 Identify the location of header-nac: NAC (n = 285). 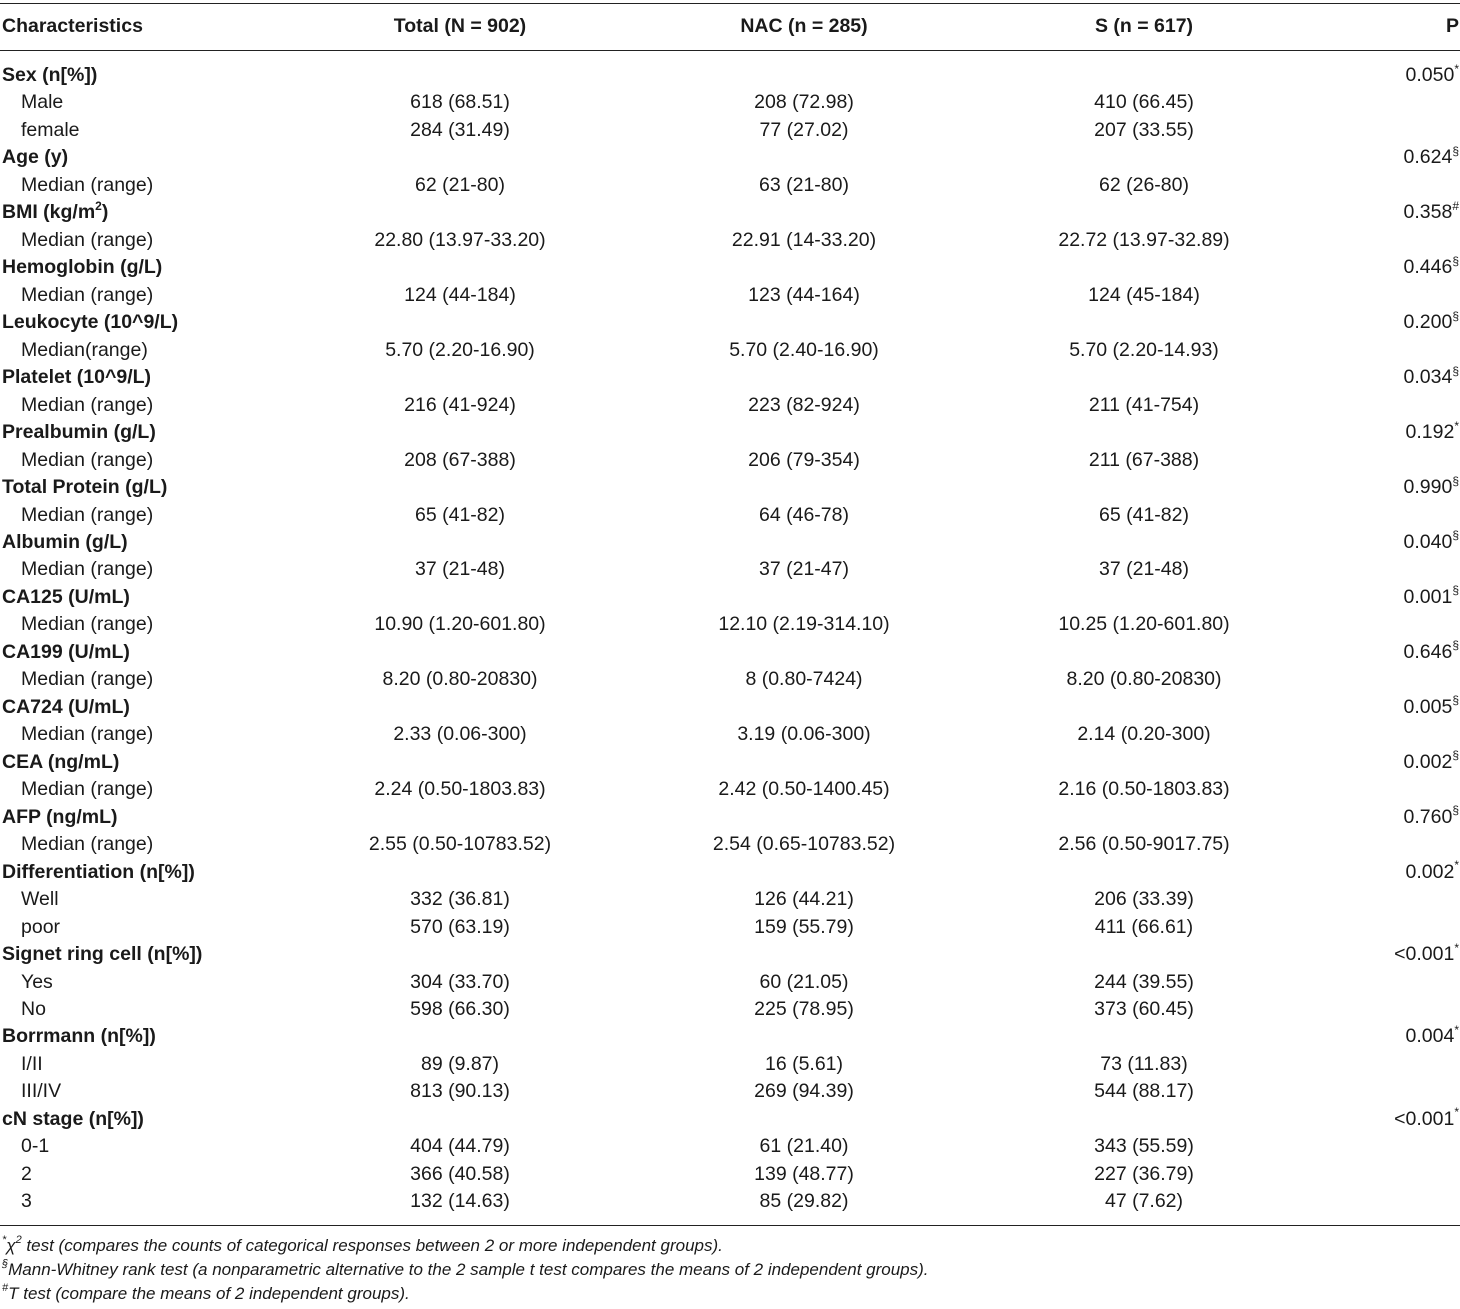
(804, 26).